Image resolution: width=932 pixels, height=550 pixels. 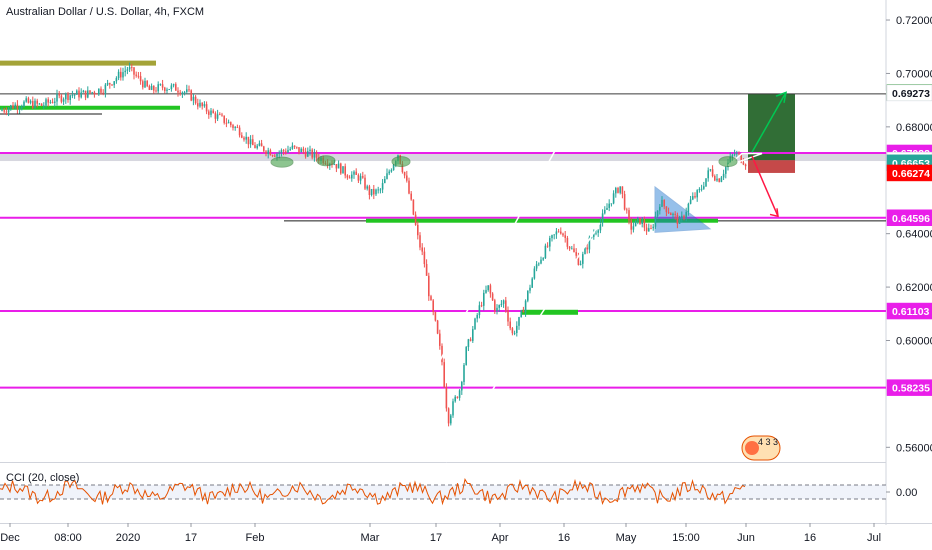 What do you see at coordinates (78, 63) in the screenshot?
I see `olive-bar` at bounding box center [78, 63].